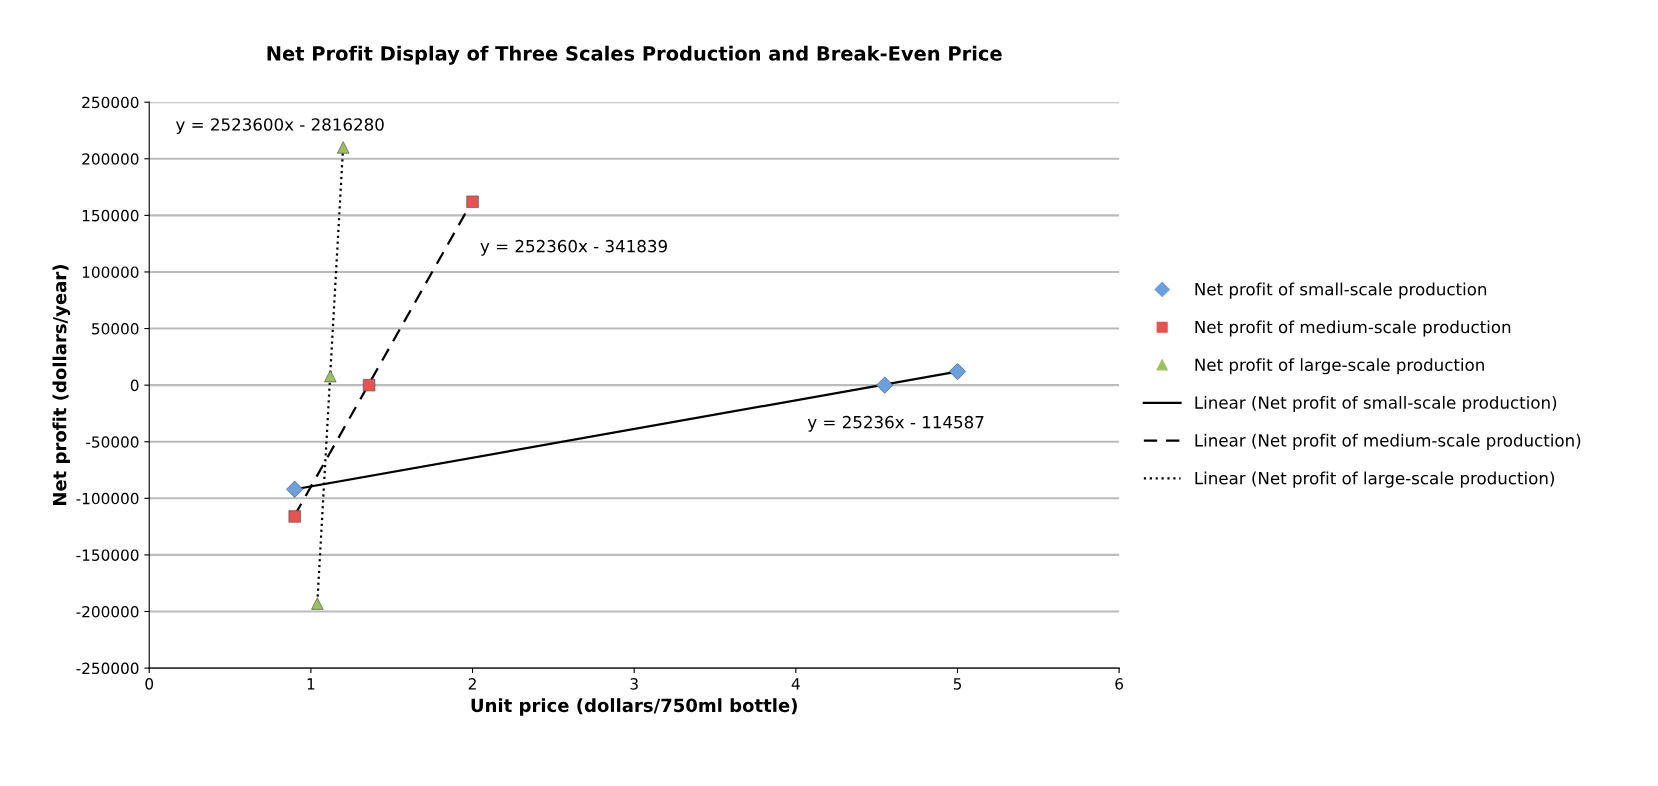 The height and width of the screenshot is (786, 1658). Describe the element at coordinates (149, 684) in the screenshot. I see `x-tick-label: 0` at that location.